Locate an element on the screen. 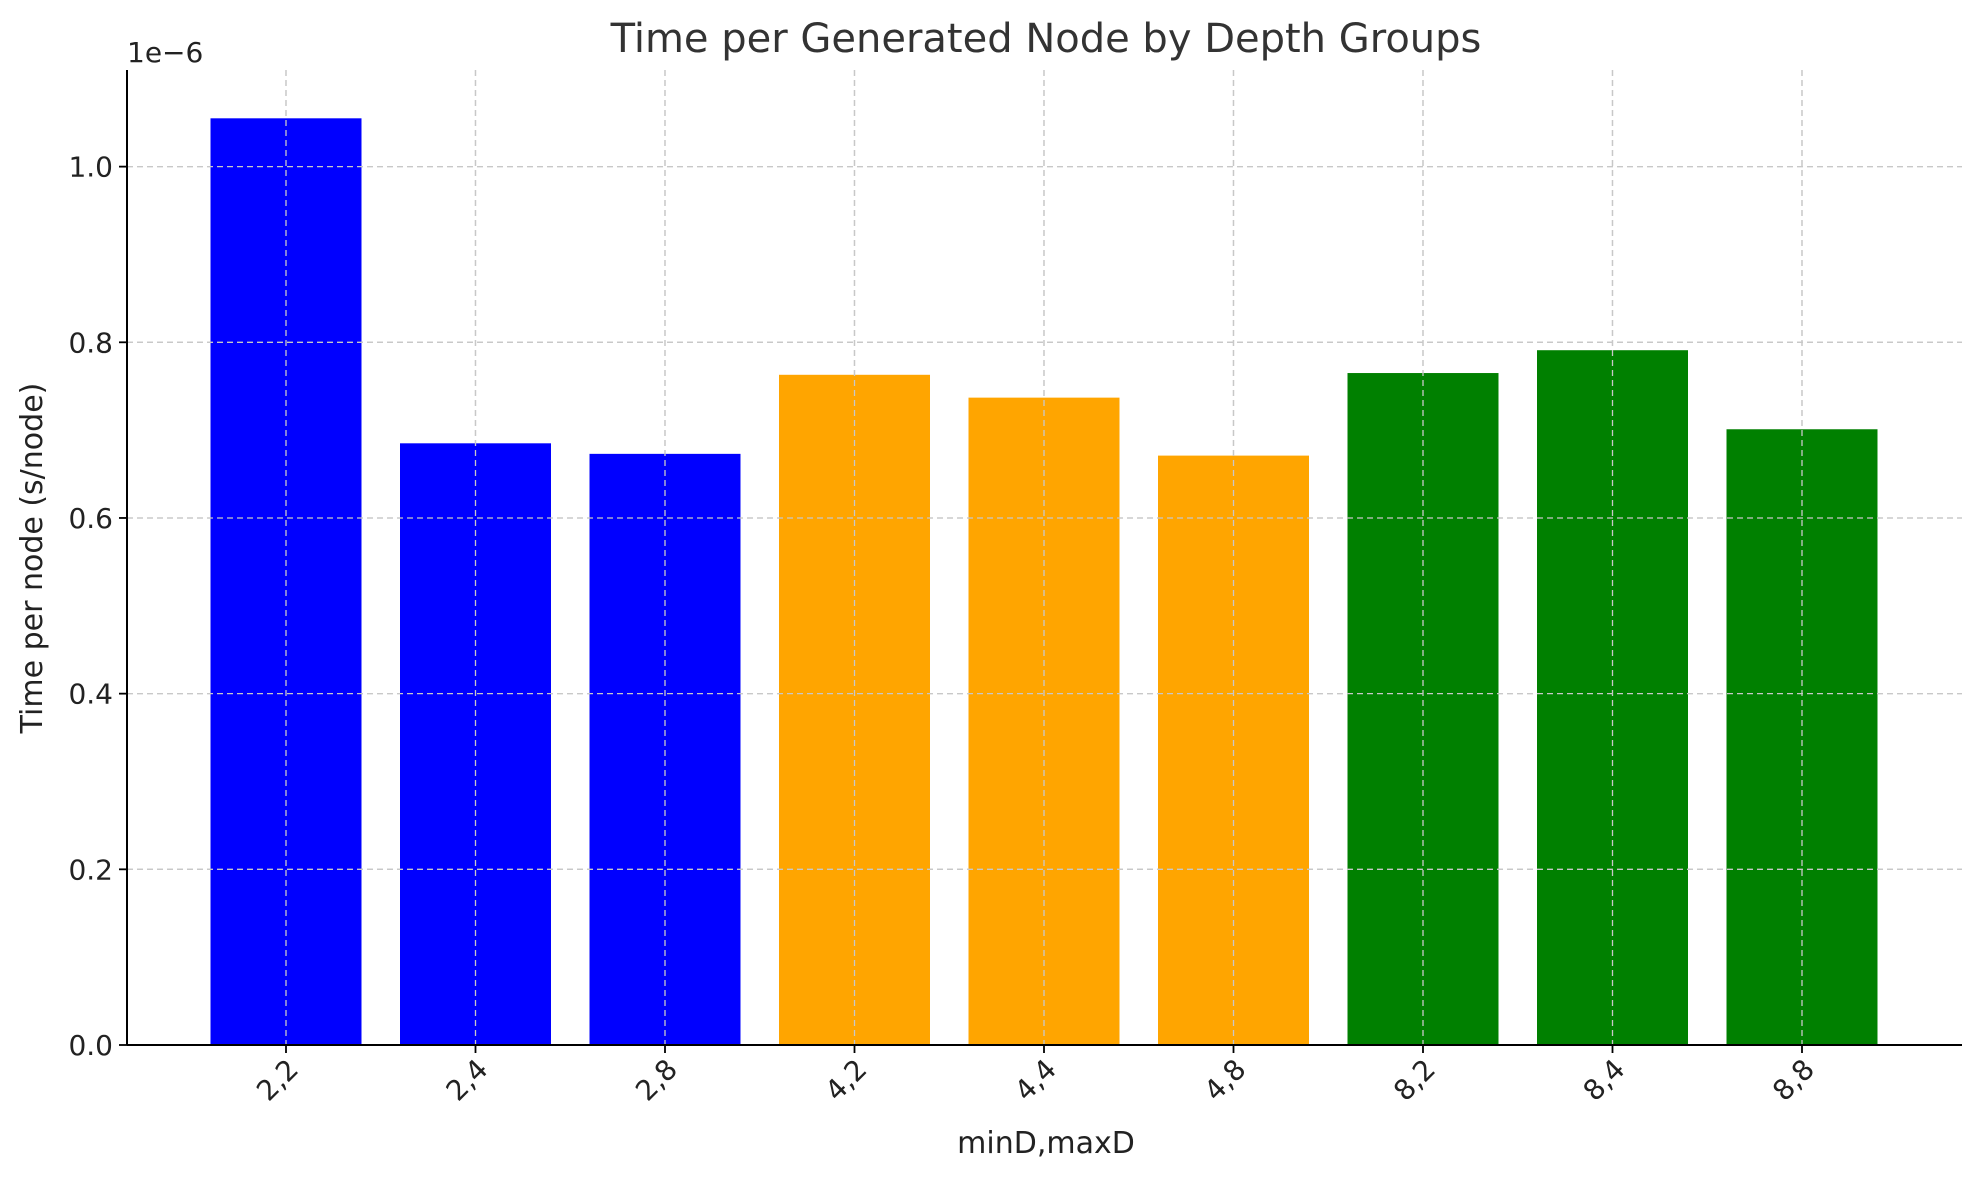  y-axis-offset-label: 1e−6 is located at coordinates (165, 52).